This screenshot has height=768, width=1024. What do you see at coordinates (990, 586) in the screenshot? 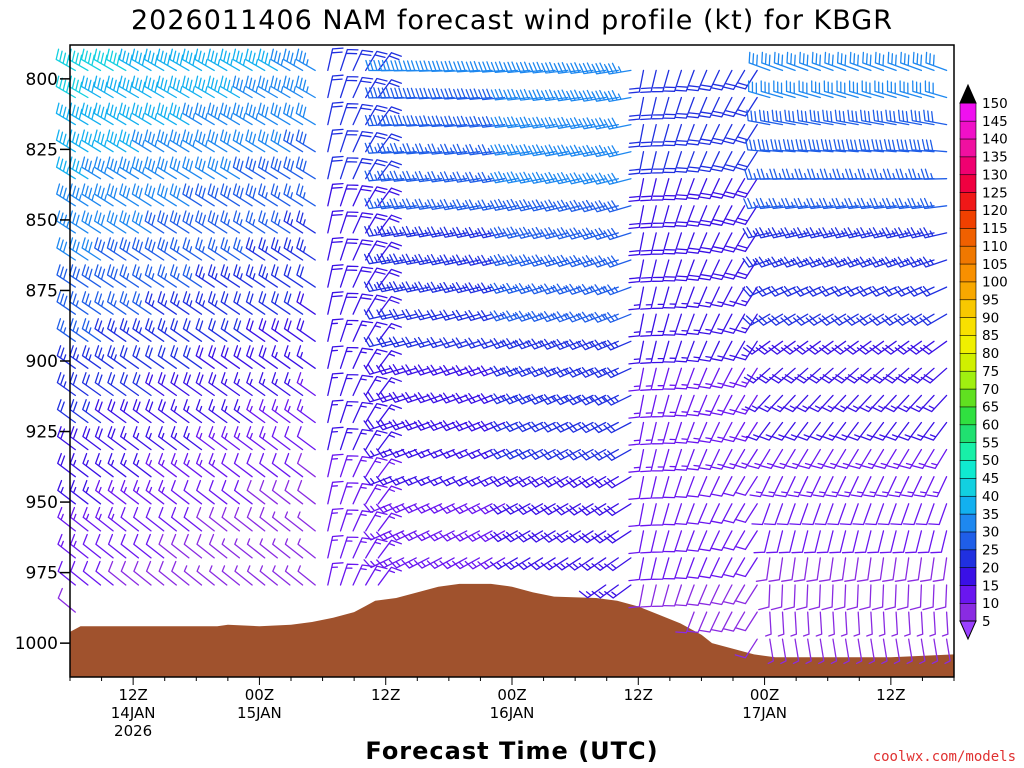
I see `colorbar-label: 15` at bounding box center [990, 586].